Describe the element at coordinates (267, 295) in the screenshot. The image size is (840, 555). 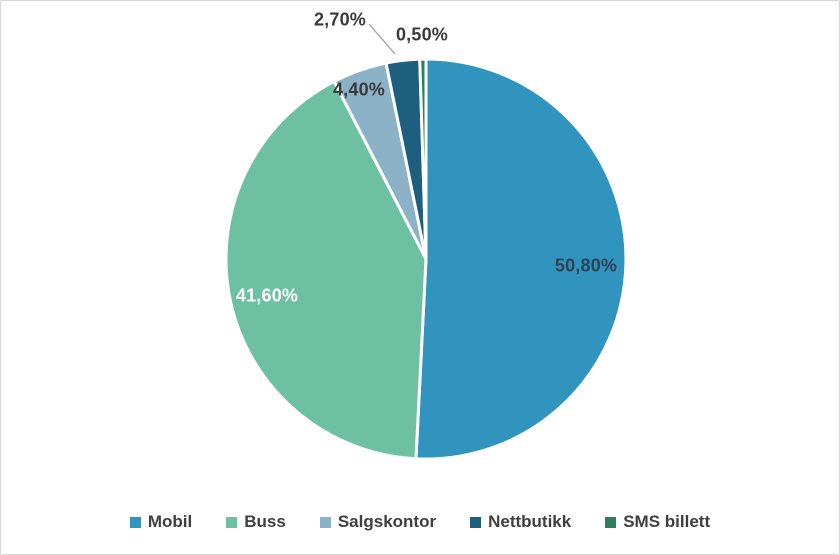
I see `slice-label-buss: 41,60%` at that location.